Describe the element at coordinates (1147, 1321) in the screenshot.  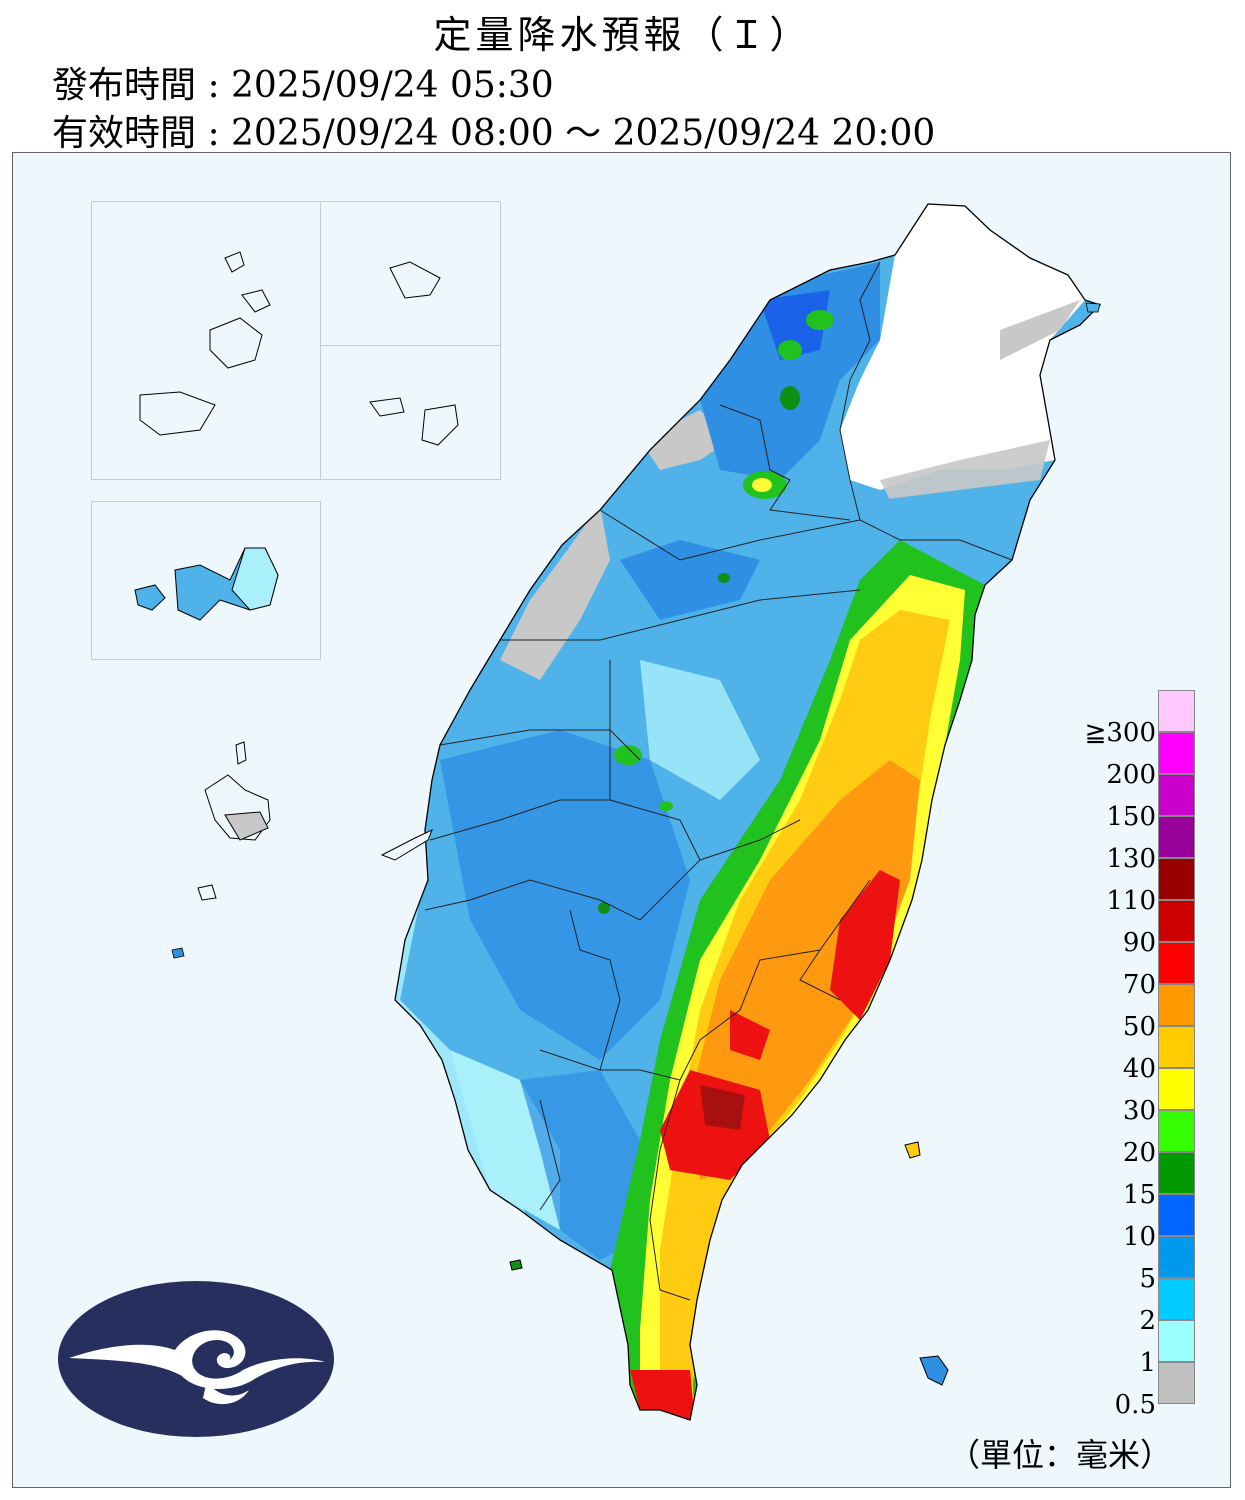
I see `legend-label: 2` at that location.